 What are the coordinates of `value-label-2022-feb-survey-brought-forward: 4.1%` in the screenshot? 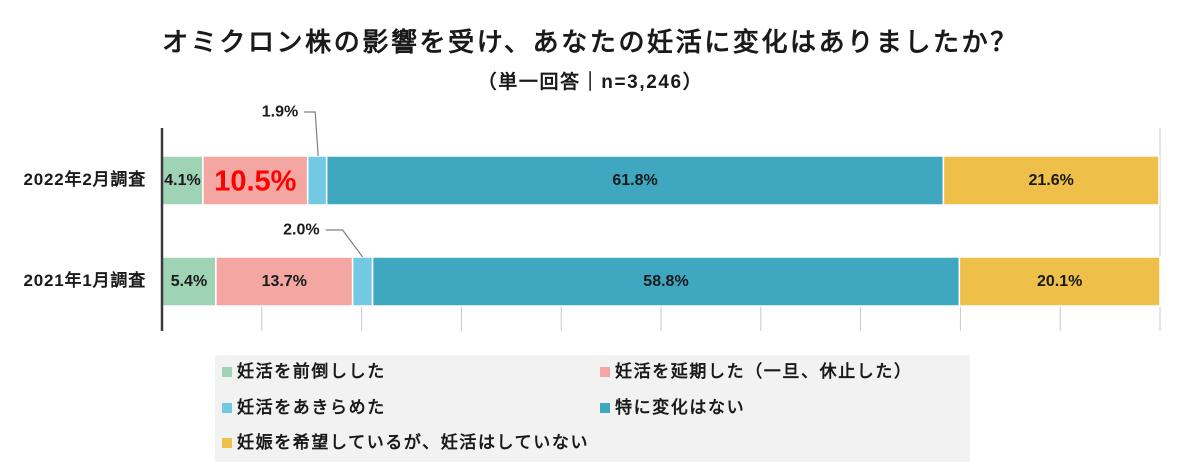 It's located at (182, 180).